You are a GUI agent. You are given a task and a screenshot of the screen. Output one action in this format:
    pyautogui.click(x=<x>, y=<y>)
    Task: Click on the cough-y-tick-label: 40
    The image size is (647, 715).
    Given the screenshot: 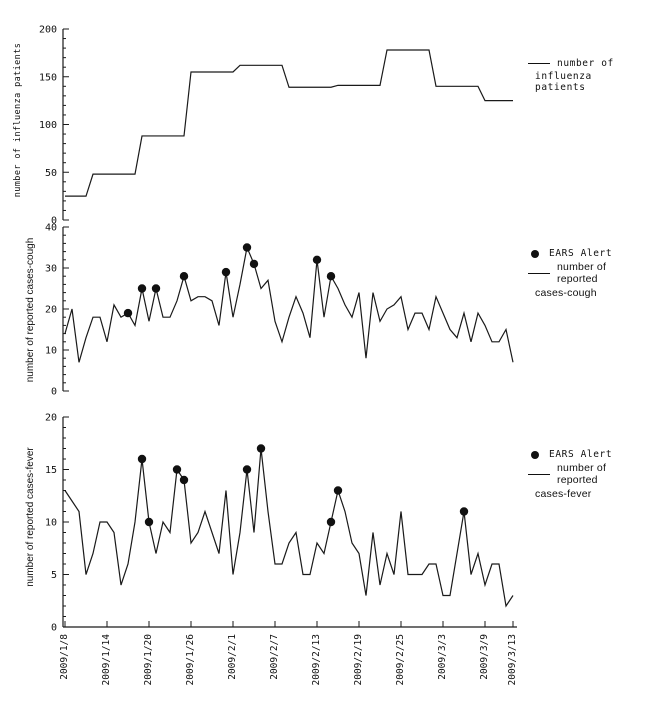 What is the action you would take?
    pyautogui.click(x=51, y=228)
    